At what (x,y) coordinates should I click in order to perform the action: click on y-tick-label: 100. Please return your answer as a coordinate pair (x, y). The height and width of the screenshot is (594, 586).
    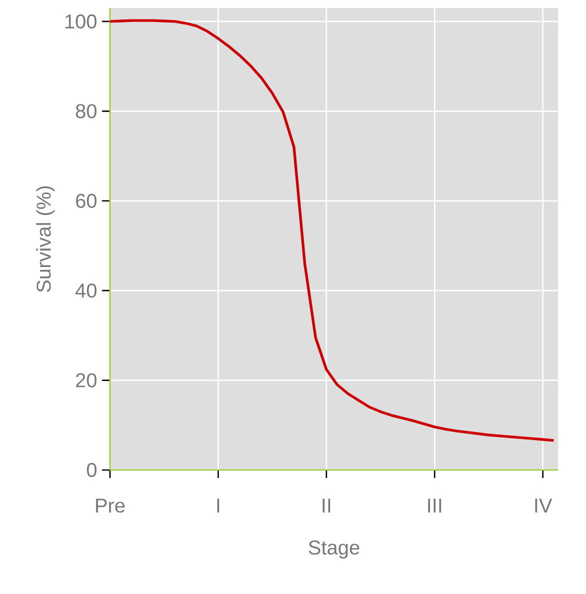
    Looking at the image, I should click on (80, 21).